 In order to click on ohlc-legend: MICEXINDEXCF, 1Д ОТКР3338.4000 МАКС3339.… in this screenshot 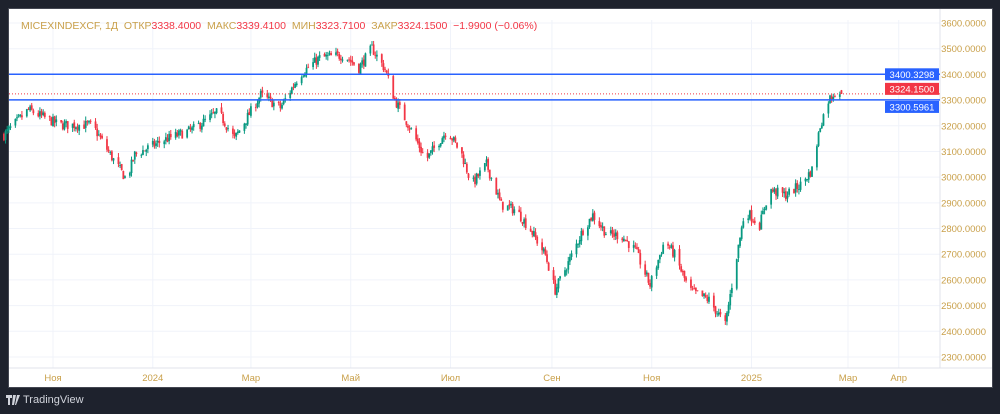, I will do `click(279, 26)`.